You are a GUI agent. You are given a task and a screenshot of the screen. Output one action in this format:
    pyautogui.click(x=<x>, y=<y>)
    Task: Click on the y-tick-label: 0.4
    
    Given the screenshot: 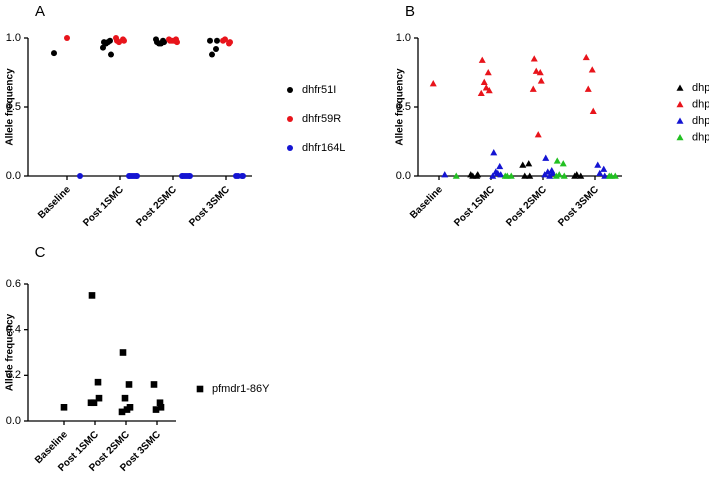 What is the action you would take?
    pyautogui.click(x=13, y=330)
    